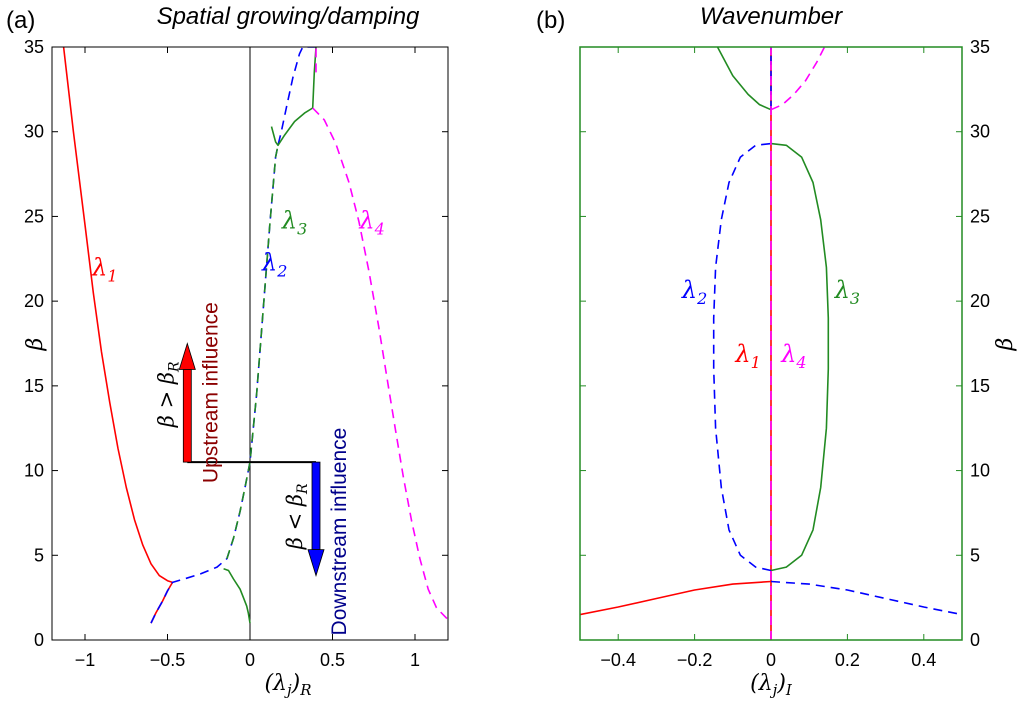  What do you see at coordinates (771, 16) in the screenshot?
I see `panel-b-title: Wavenumber` at bounding box center [771, 16].